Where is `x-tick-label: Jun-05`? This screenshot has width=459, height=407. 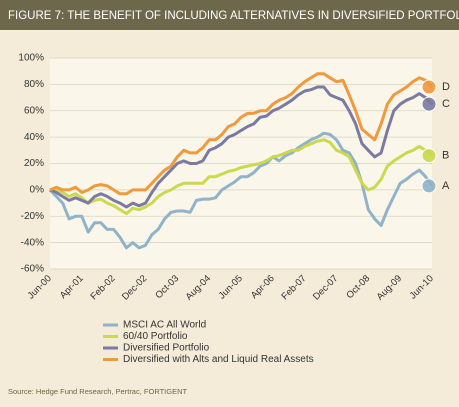 x-tick-label: Jun-05 is located at coordinates (231, 287).